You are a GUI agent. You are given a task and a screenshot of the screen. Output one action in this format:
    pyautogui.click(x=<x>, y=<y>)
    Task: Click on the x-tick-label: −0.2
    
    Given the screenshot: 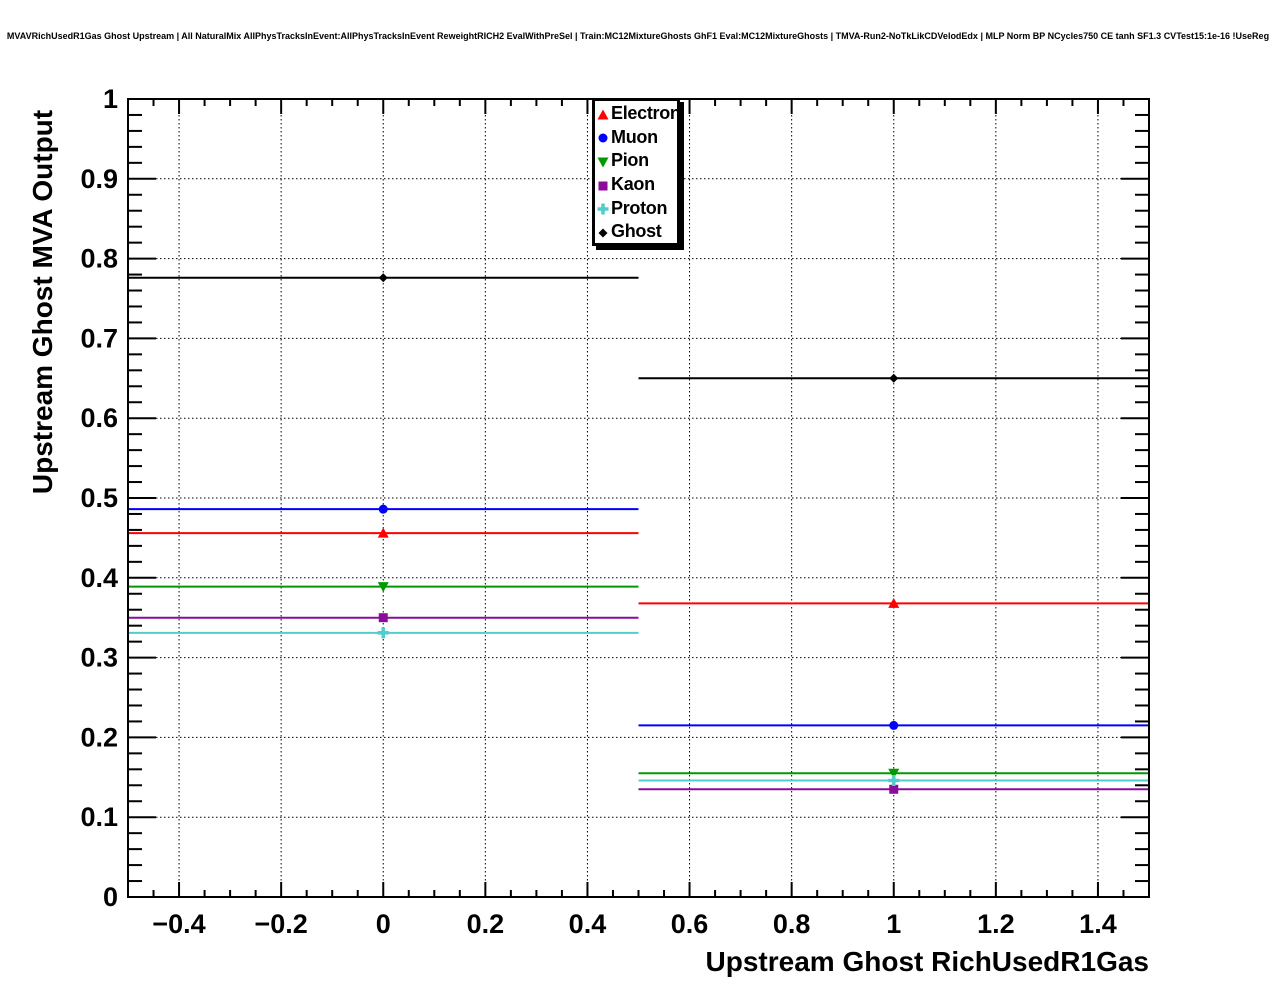 What is the action you would take?
    pyautogui.click(x=280, y=924)
    